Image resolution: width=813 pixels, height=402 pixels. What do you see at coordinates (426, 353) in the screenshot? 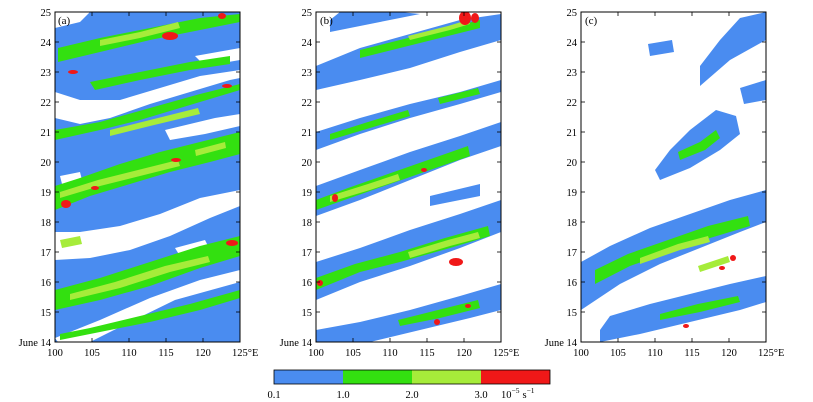
I see `panel-b-x-tick-label-3: 115` at bounding box center [426, 353].